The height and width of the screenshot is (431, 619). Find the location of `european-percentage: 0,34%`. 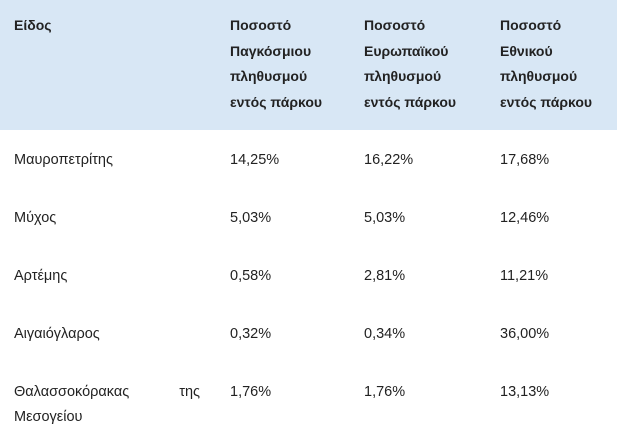

european-percentage: 0,34% is located at coordinates (385, 334).